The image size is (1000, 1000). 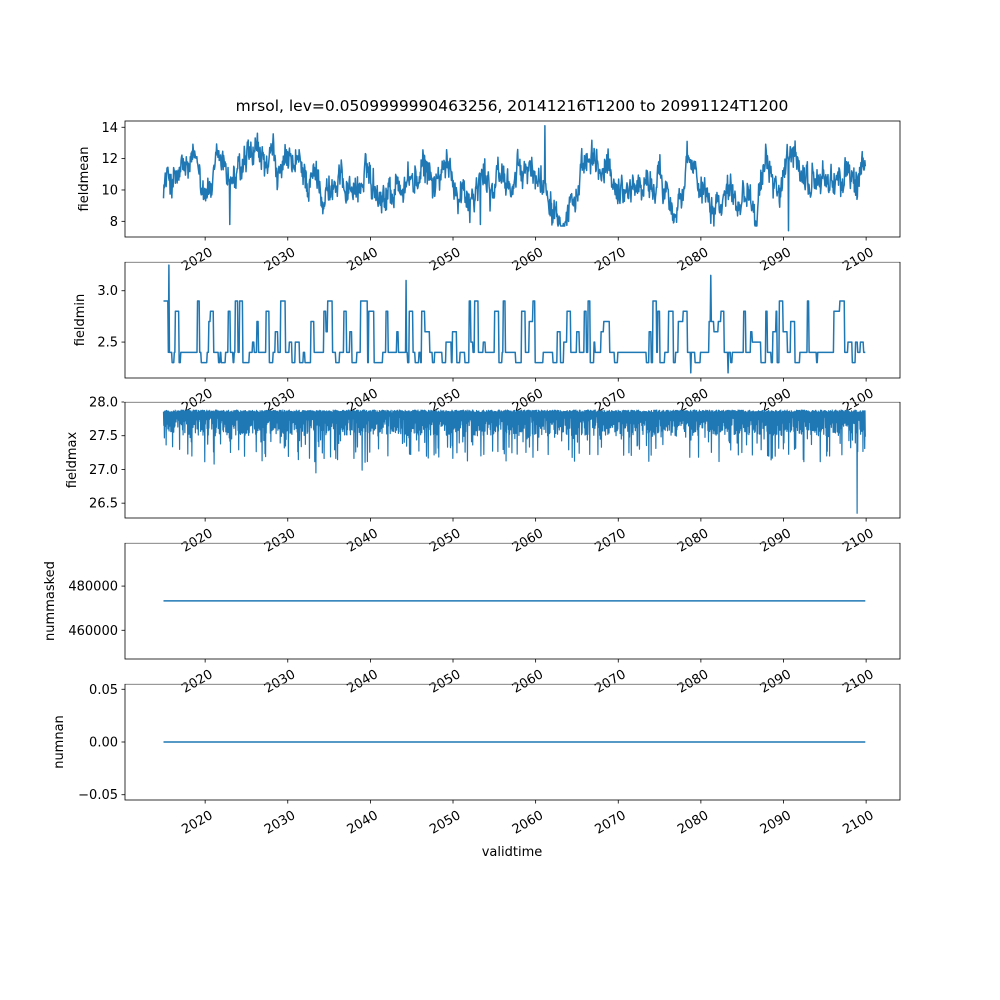 I want to click on y-tick-label: 14, so click(x=109, y=128).